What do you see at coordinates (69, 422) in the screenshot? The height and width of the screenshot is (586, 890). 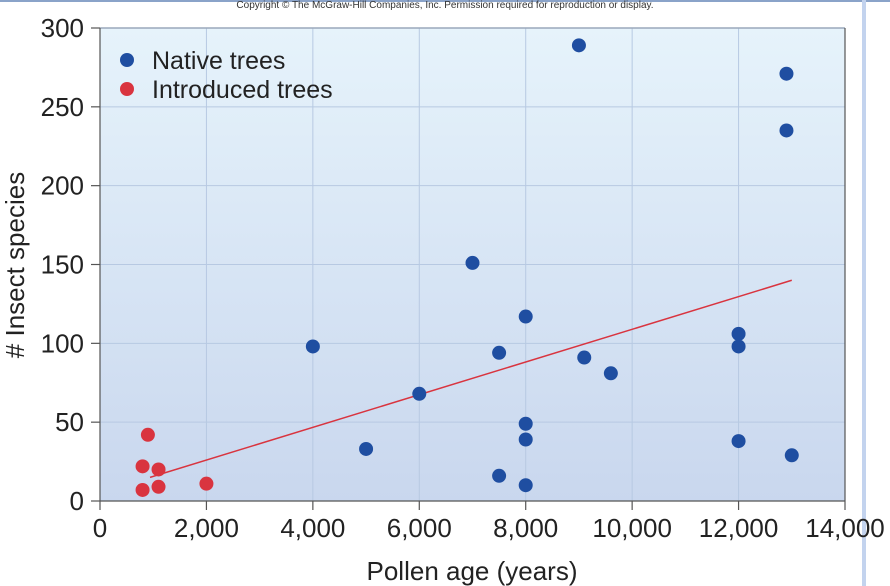 I see `y-tick-label: 50` at bounding box center [69, 422].